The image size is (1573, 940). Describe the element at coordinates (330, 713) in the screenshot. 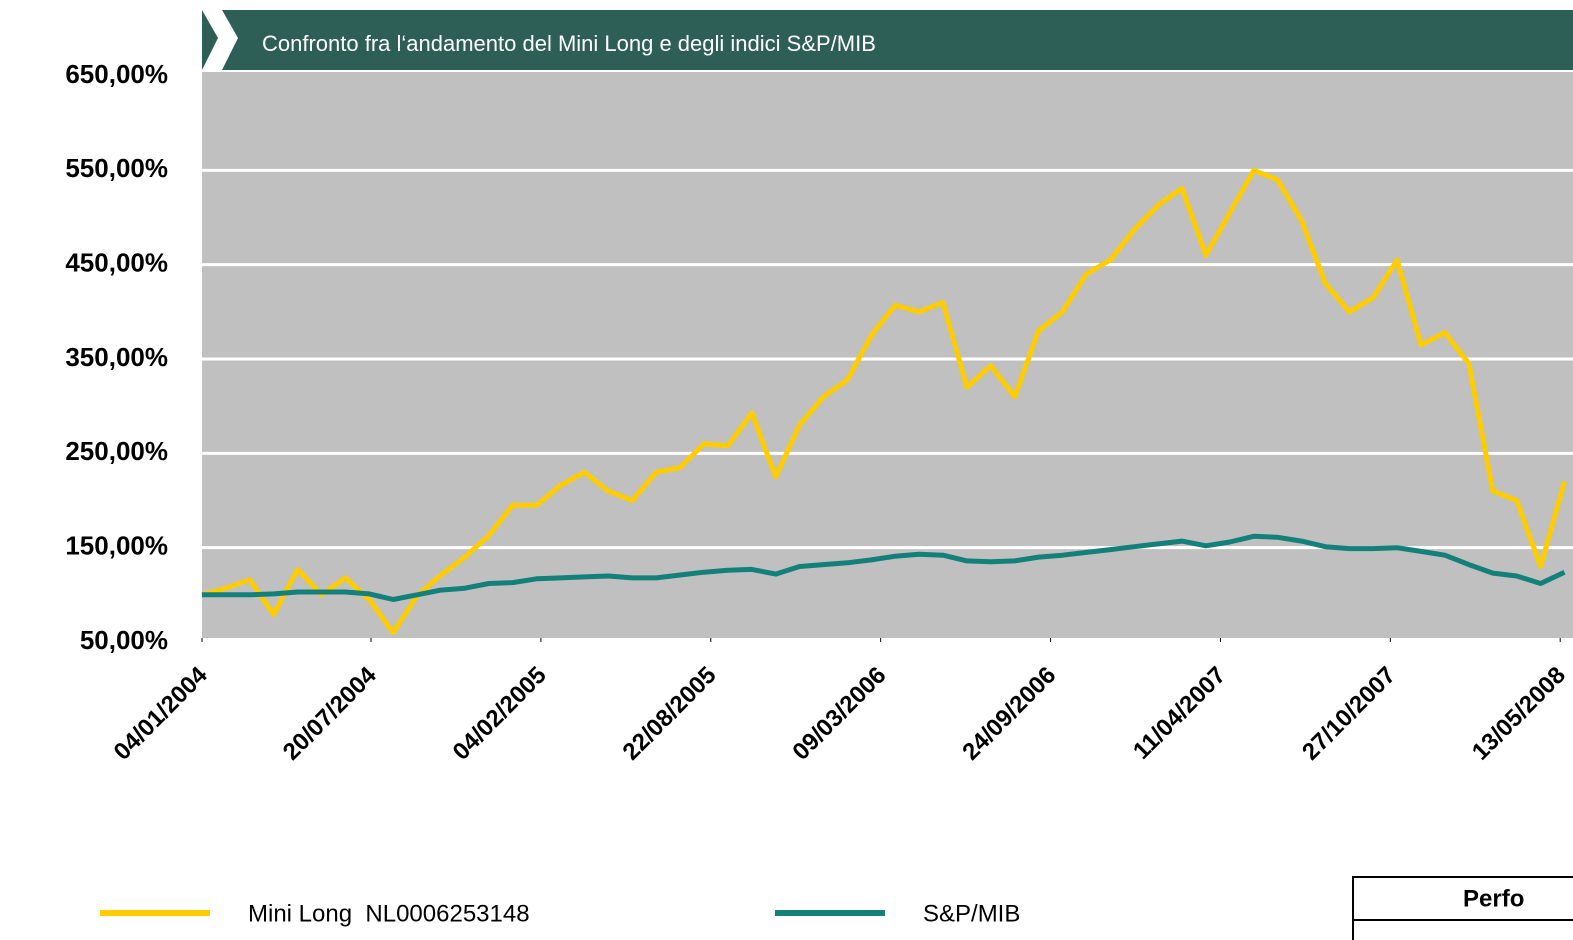

I see `x-tick-label: 20/07/2004` at that location.